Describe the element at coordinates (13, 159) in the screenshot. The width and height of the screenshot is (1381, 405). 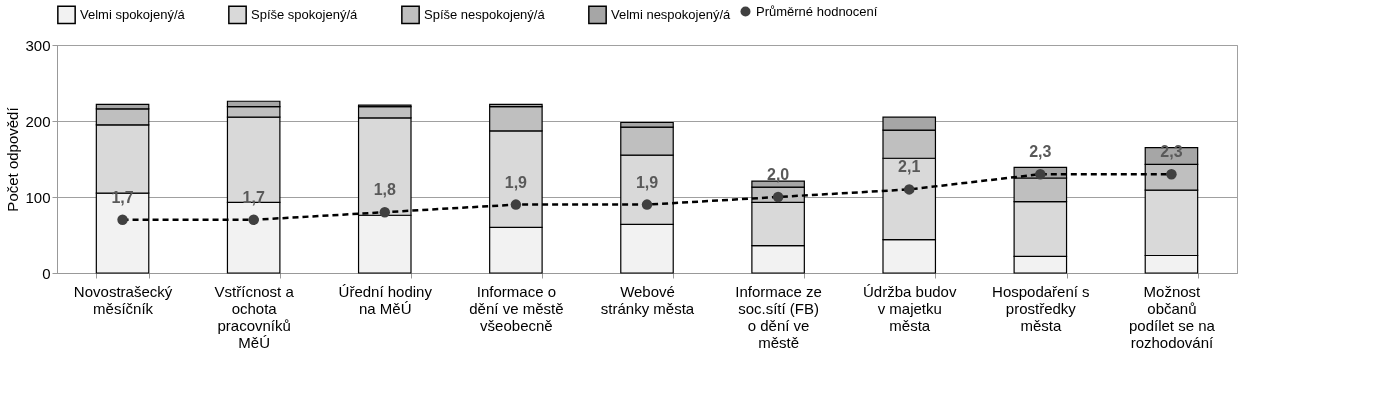
I see `y-axis-title: Počet odpovědí` at that location.